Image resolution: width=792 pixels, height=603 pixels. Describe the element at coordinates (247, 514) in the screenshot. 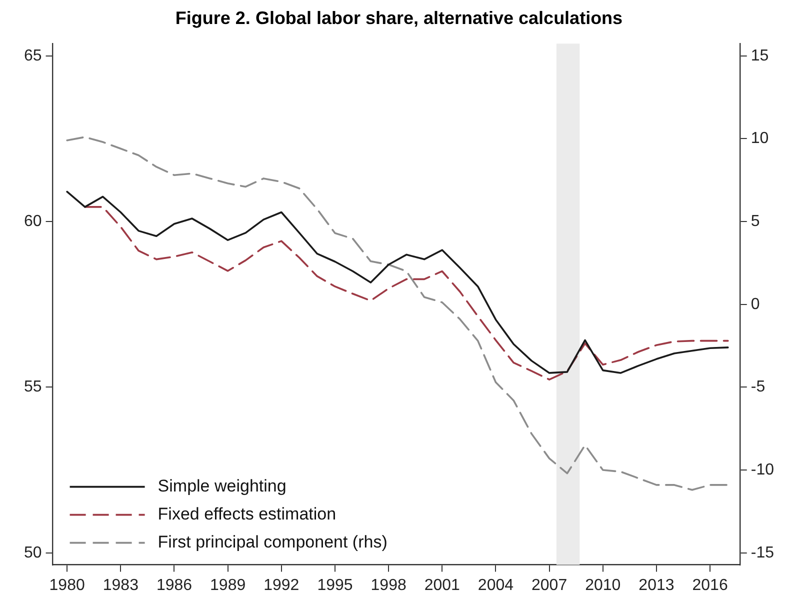

I see `legend-label: Fixed effects estimation` at that location.